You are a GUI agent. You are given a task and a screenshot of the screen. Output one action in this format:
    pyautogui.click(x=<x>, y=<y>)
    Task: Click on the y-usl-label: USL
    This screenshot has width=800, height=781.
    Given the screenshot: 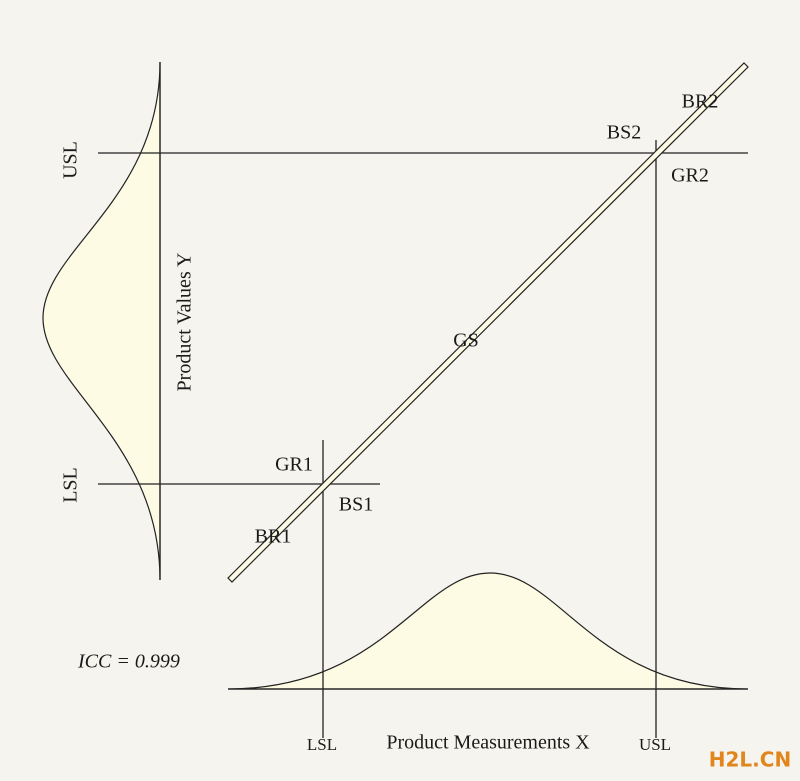 What is the action you would take?
    pyautogui.click(x=71, y=160)
    